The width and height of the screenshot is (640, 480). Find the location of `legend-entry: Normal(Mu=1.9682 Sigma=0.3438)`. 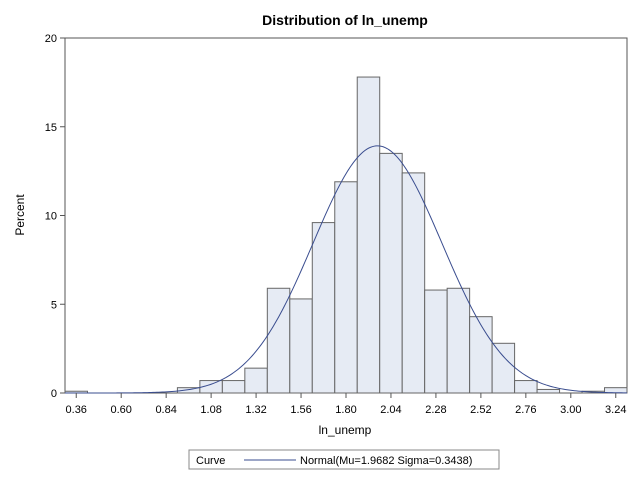

legend-entry: Normal(Mu=1.9682 Sigma=0.3438) is located at coordinates (386, 461).